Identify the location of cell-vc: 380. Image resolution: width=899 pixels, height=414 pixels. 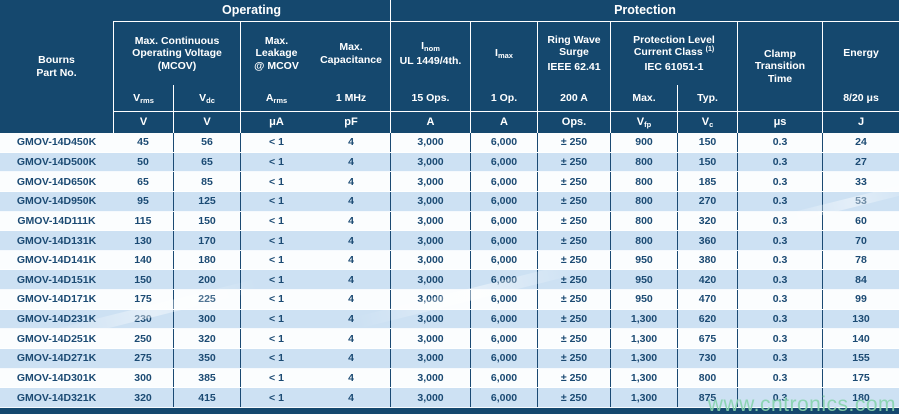
(707, 260).